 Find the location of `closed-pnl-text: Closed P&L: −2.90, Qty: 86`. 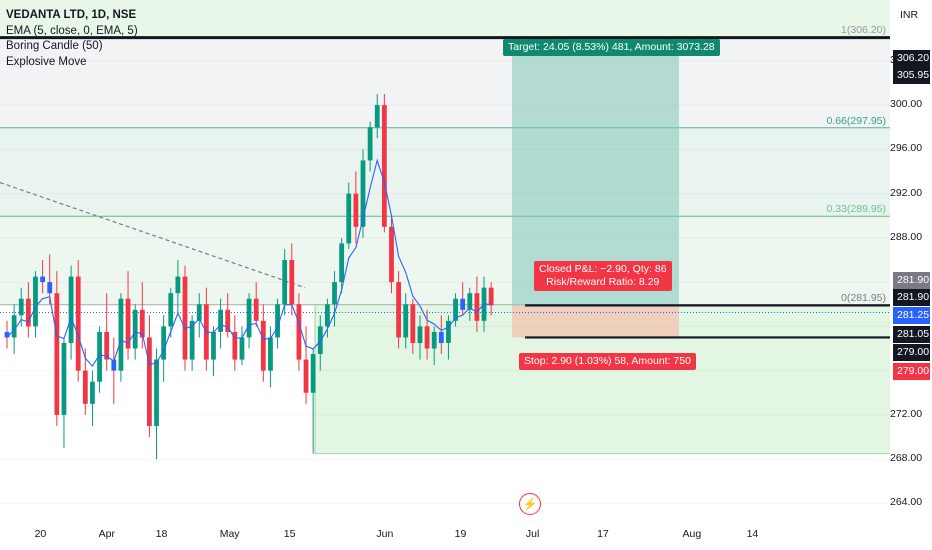

closed-pnl-text: Closed P&L: −2.90, Qty: 86 is located at coordinates (603, 269).